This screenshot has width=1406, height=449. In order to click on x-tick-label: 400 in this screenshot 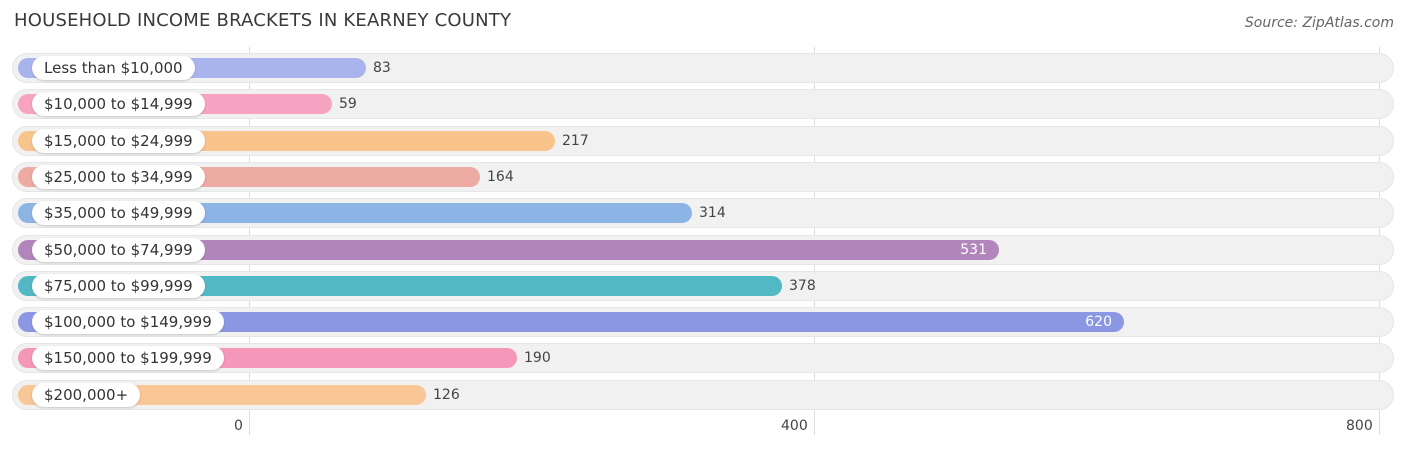, I will do `click(794, 426)`.